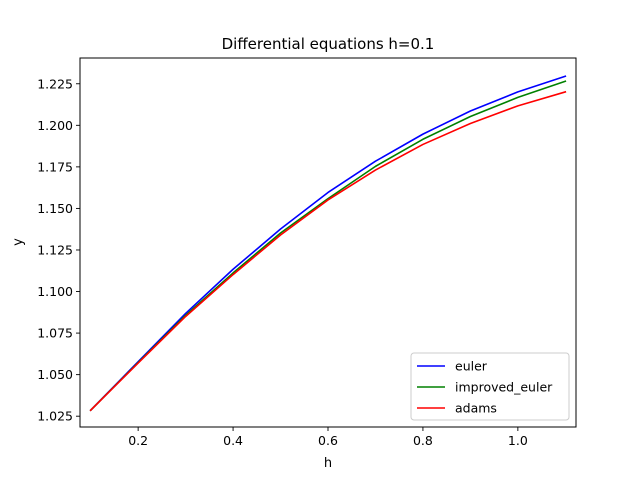 This screenshot has width=640, height=480. Describe the element at coordinates (55, 83) in the screenshot. I see `y-tick-label: 1.225` at that location.